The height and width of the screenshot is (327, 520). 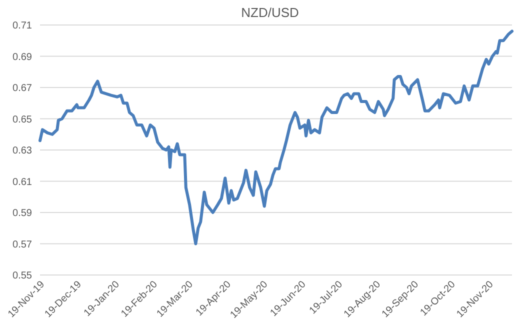 I want to click on y-tick-label: 0.67, so click(x=22, y=88).